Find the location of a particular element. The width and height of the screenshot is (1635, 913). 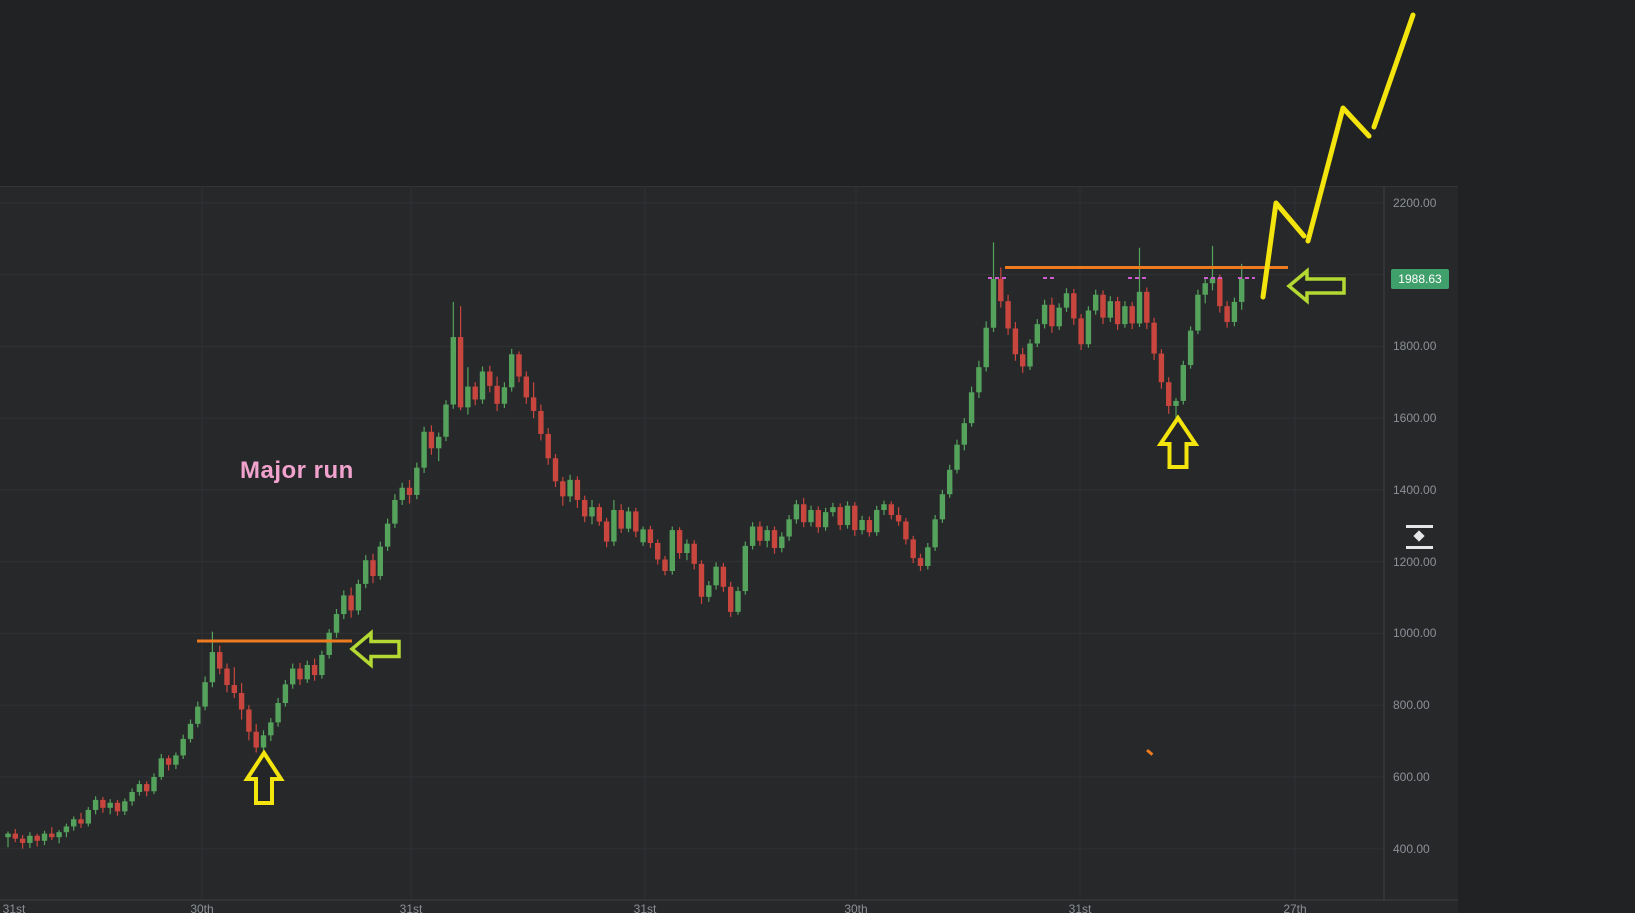

major-run-annotation: Major run is located at coordinates (297, 470).